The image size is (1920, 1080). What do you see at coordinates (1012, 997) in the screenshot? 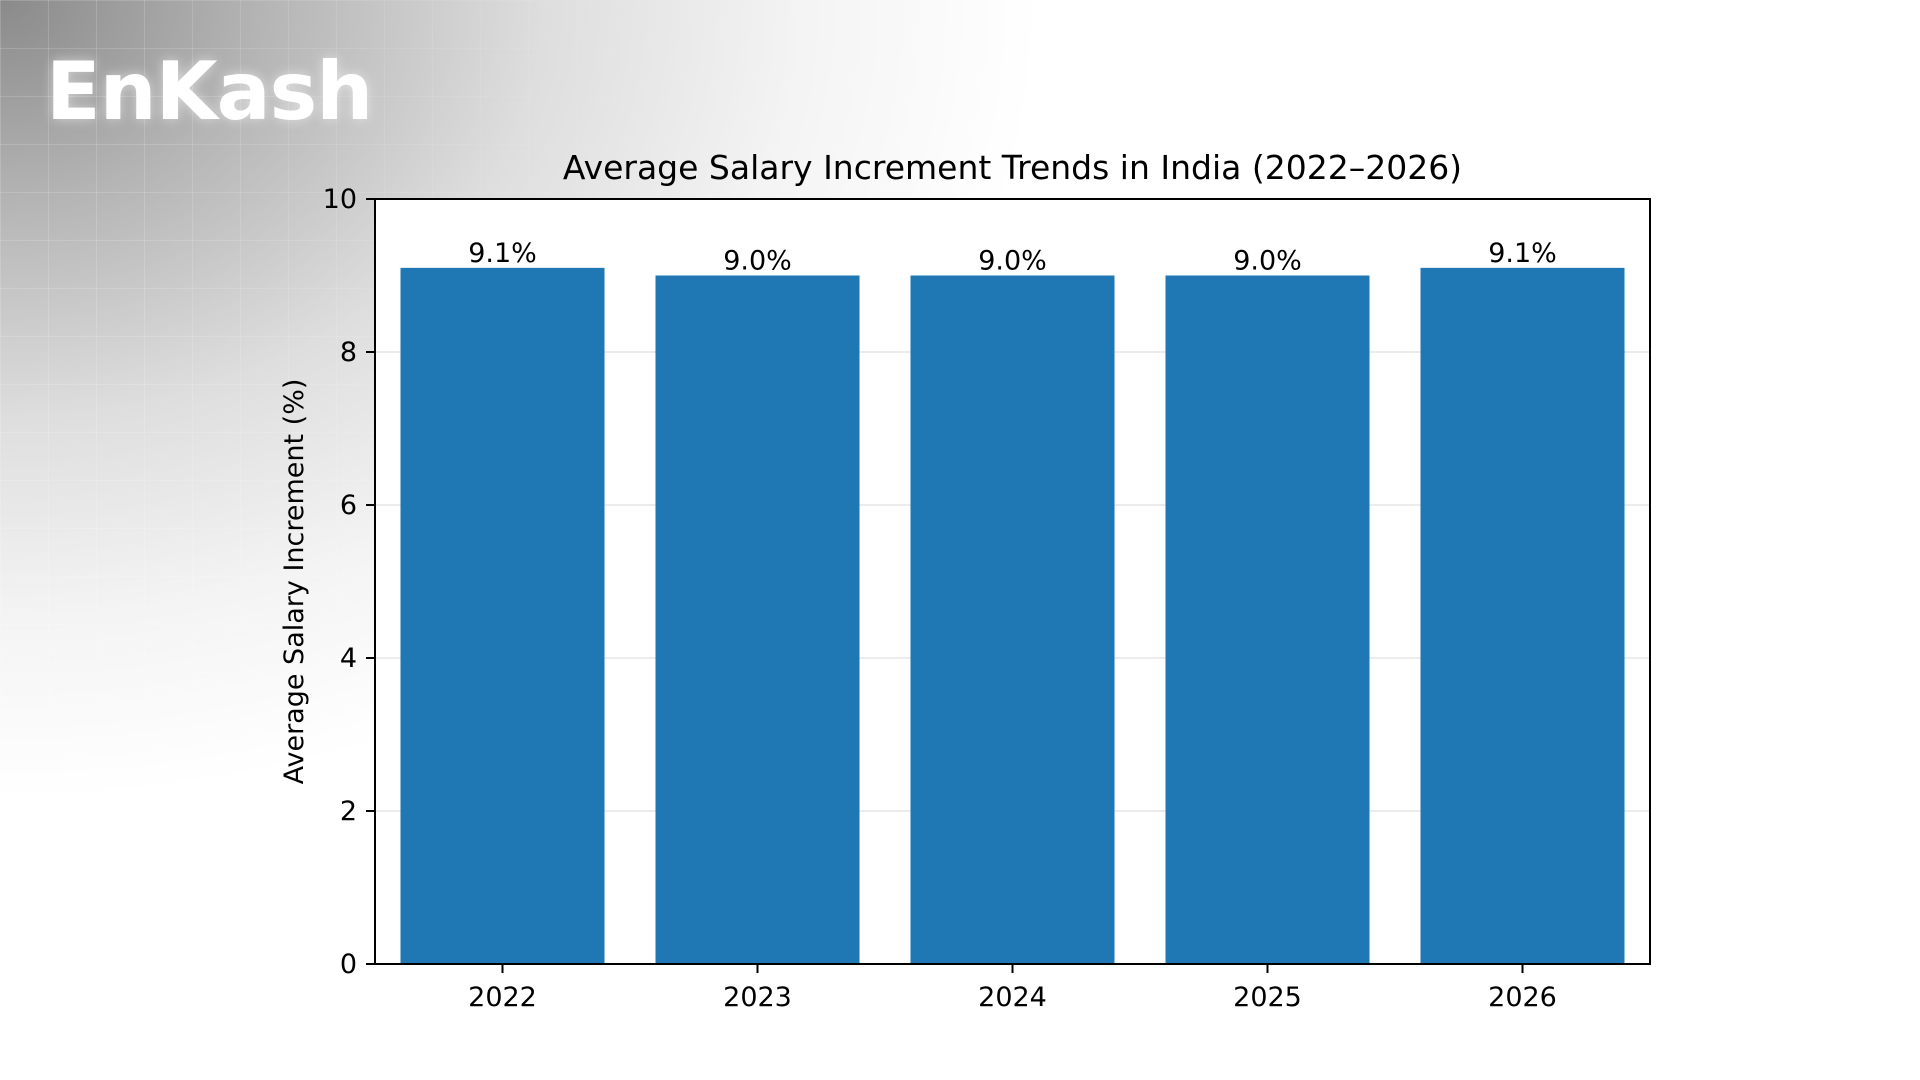
I see `x-tick-label: 2024` at bounding box center [1012, 997].